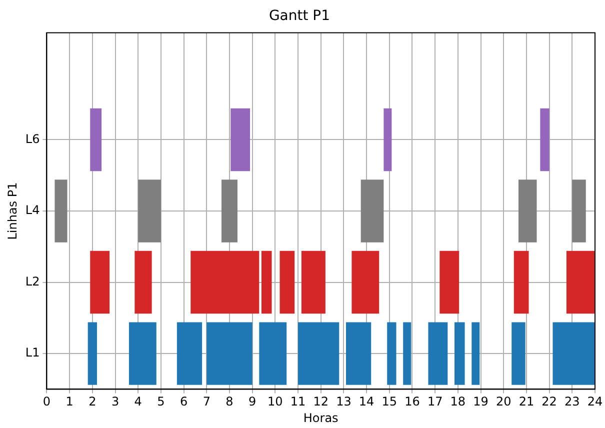 The width and height of the screenshot is (605, 428). I want to click on x-tick-label: 20, so click(504, 401).